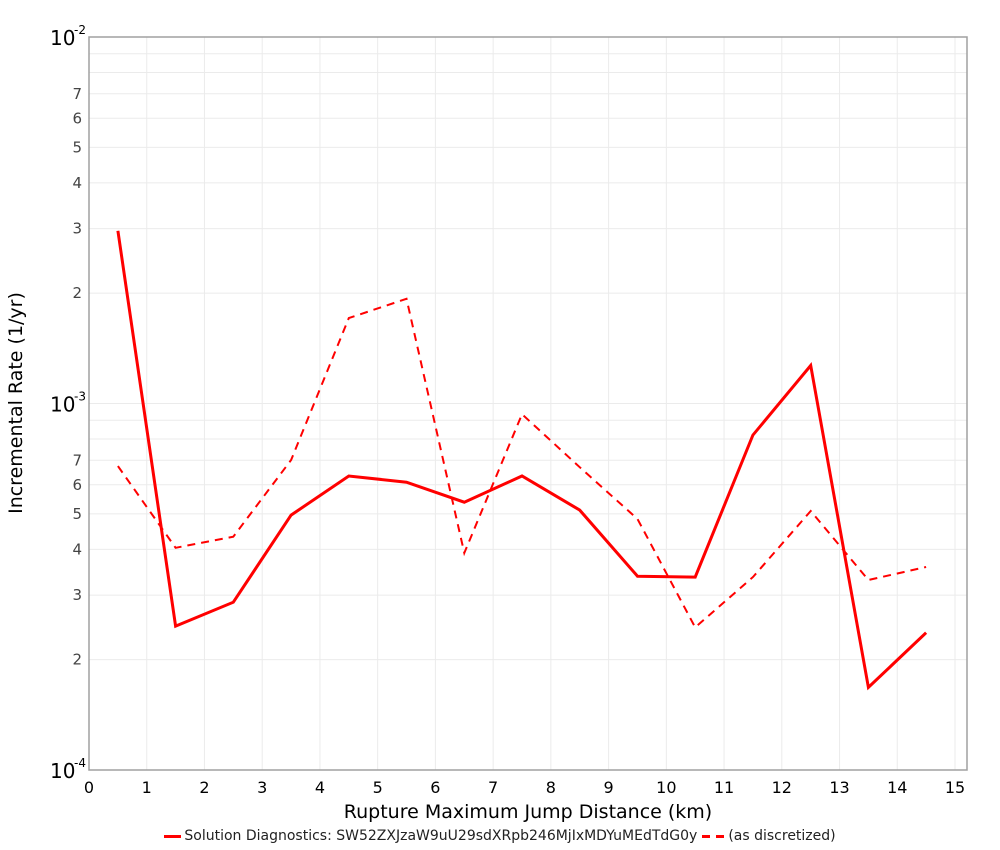 The image size is (1000, 850). I want to click on x-tick: 15, so click(955, 787).